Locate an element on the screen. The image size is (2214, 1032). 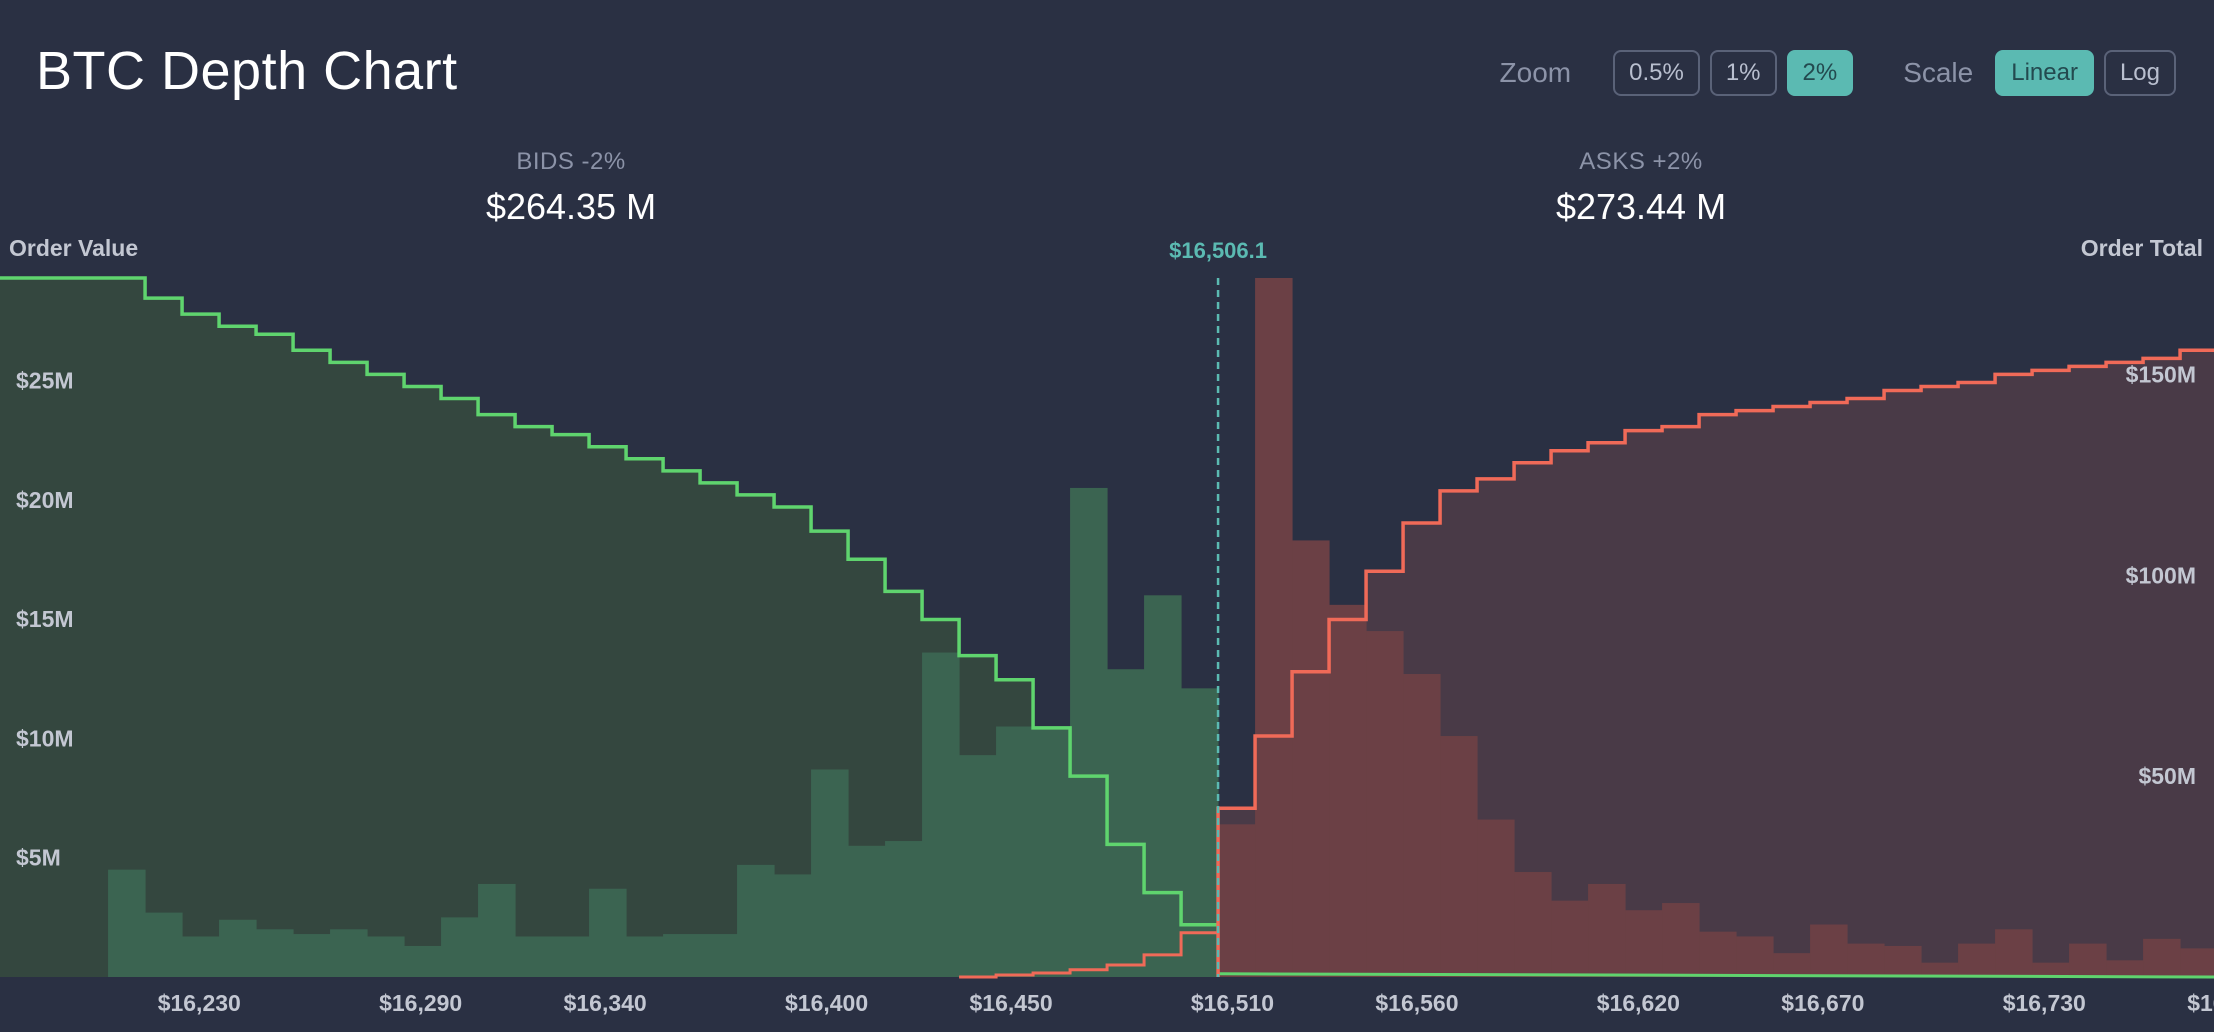
asks-summary-value: $273.44 M is located at coordinates (1641, 206).